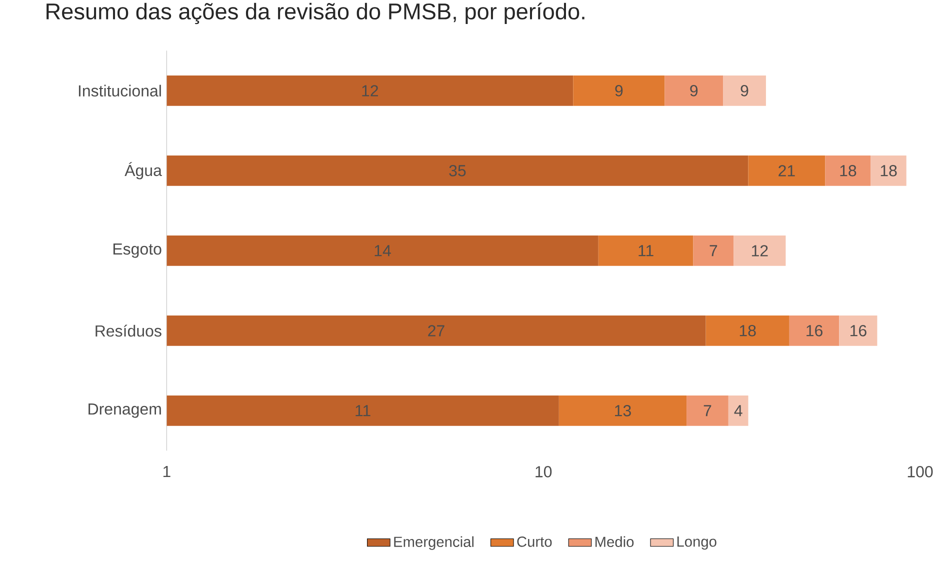 The height and width of the screenshot is (576, 952). What do you see at coordinates (434, 543) in the screenshot?
I see `legend-label: Emergencial` at bounding box center [434, 543].